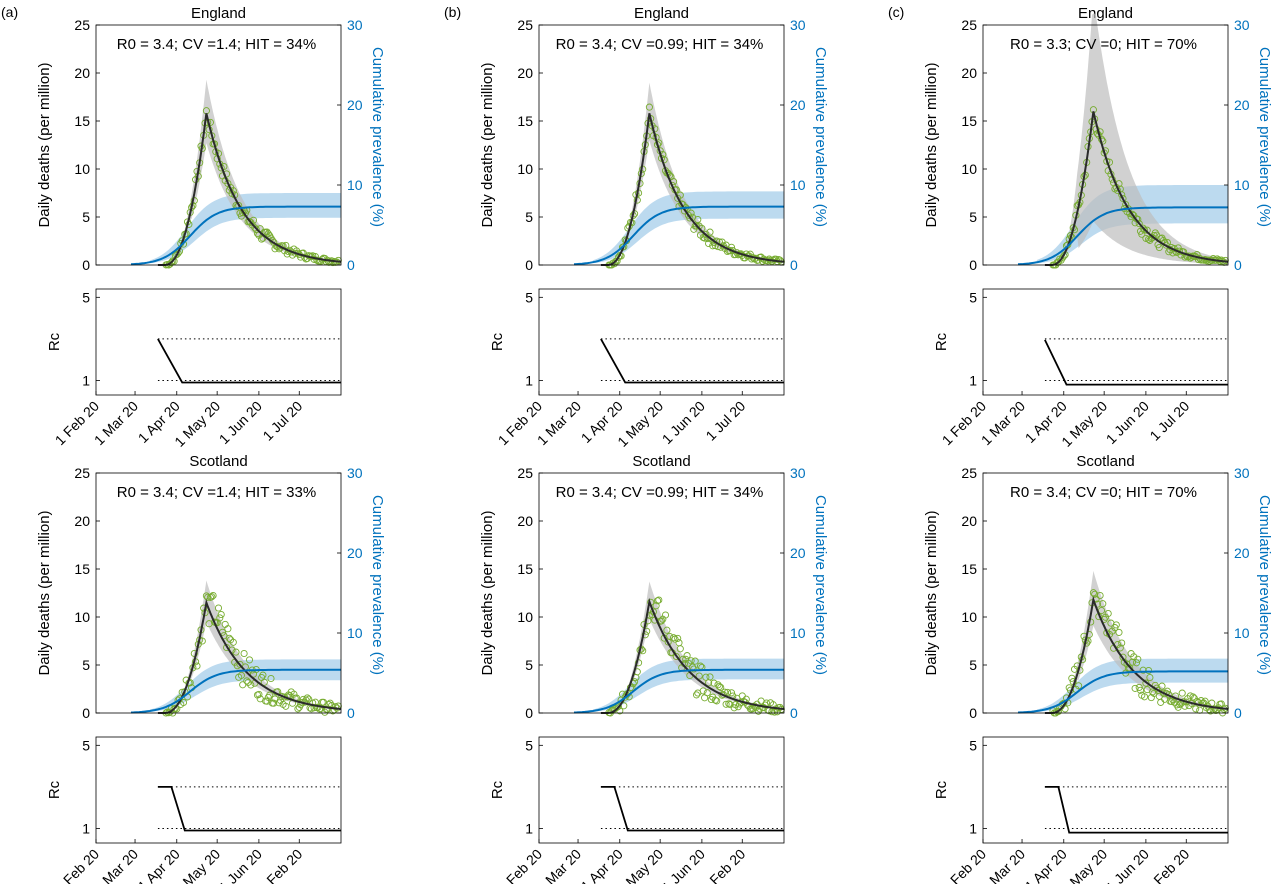 Image resolution: width=1280 pixels, height=884 pixels. Describe the element at coordinates (973, 745) in the screenshot. I see `rc-tick-label: 5` at that location.